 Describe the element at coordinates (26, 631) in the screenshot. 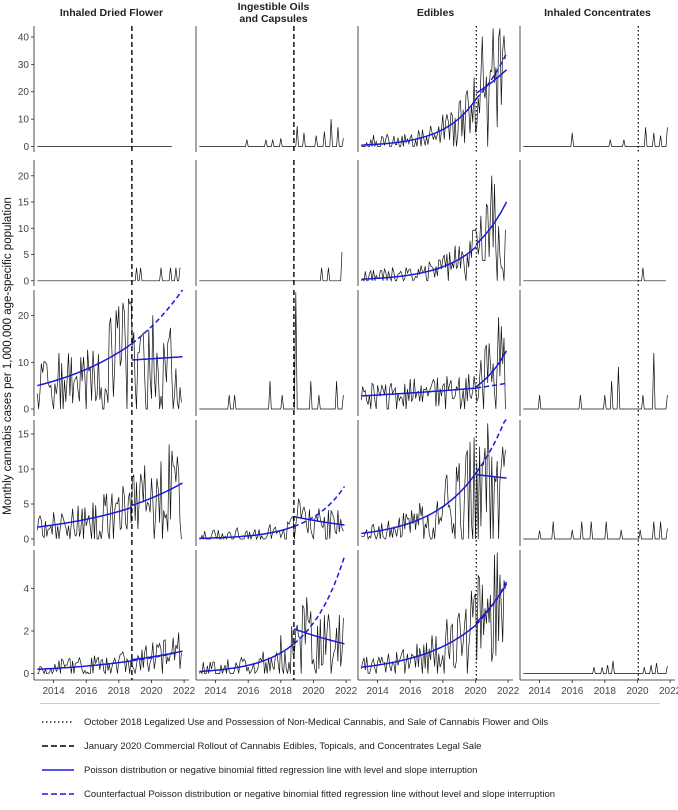

I see `y-tick-label: 2` at that location.